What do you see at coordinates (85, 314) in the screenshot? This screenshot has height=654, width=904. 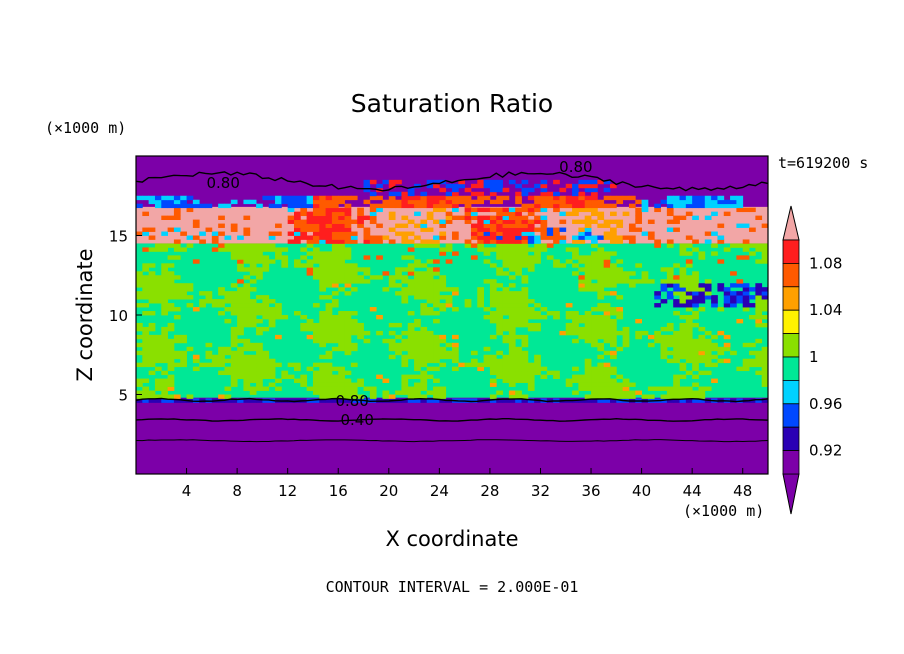 I see `y-axis-label: Z coordinate` at bounding box center [85, 314].